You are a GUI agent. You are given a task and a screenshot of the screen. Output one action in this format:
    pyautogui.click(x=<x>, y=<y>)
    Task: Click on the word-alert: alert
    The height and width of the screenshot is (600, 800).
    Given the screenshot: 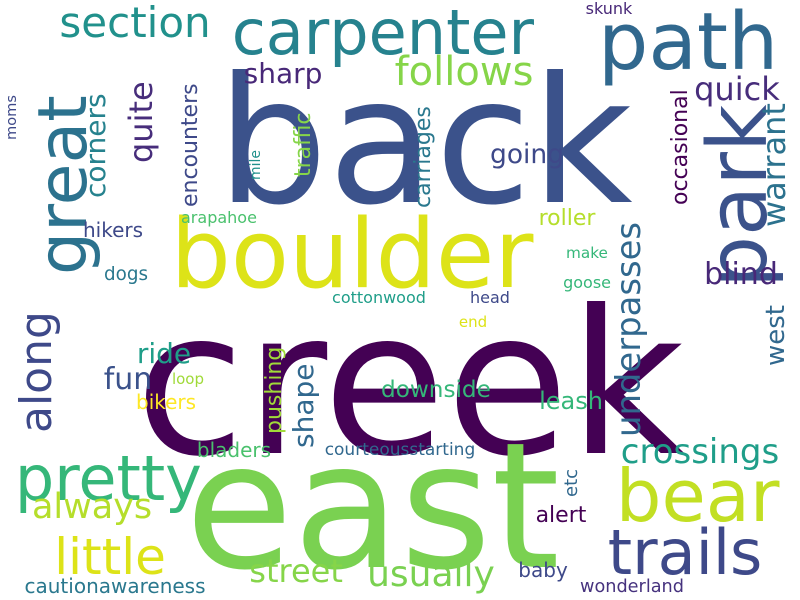 What is the action you would take?
    pyautogui.click(x=561, y=515)
    